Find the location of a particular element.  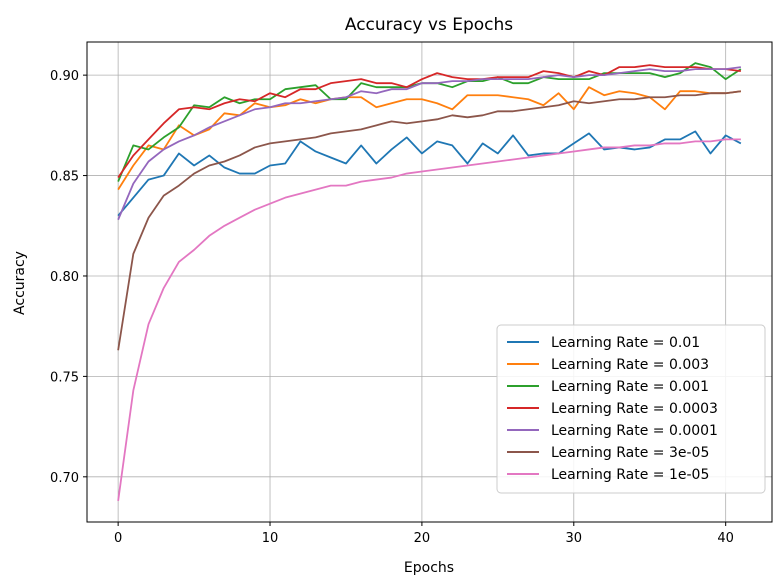

legend-entry-label: Learning Rate = 0.0003 is located at coordinates (634, 409).